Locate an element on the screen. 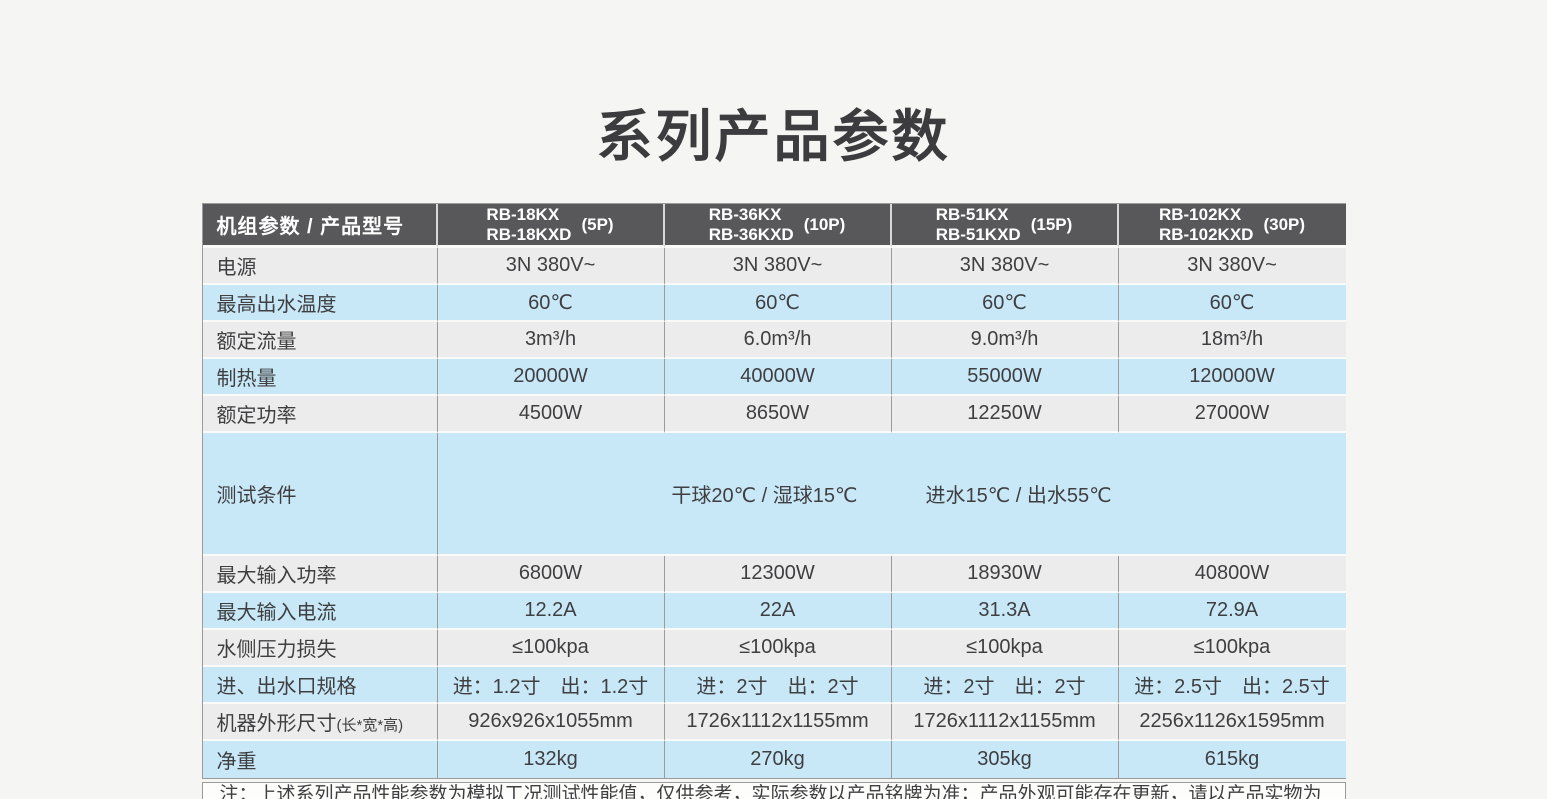  cell-value: 615kg is located at coordinates (1232, 759).